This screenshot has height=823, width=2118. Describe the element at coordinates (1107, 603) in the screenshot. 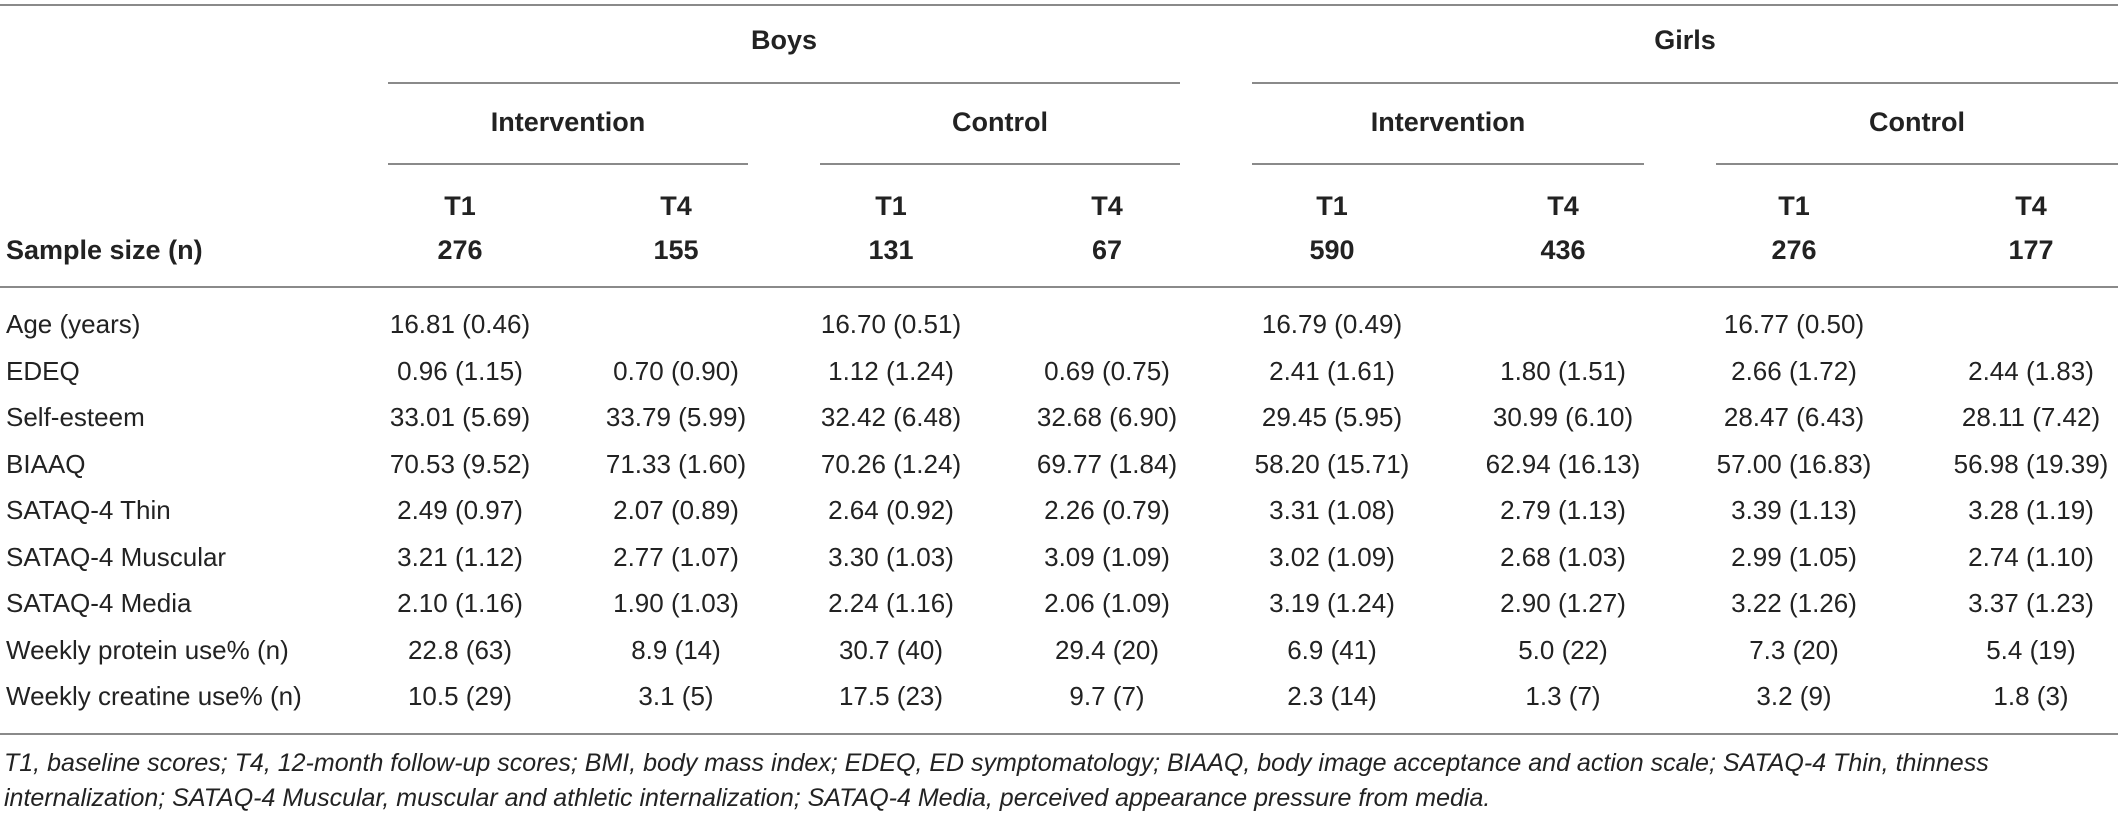

I see `table-cell: 2.06 (1.09)` at that location.